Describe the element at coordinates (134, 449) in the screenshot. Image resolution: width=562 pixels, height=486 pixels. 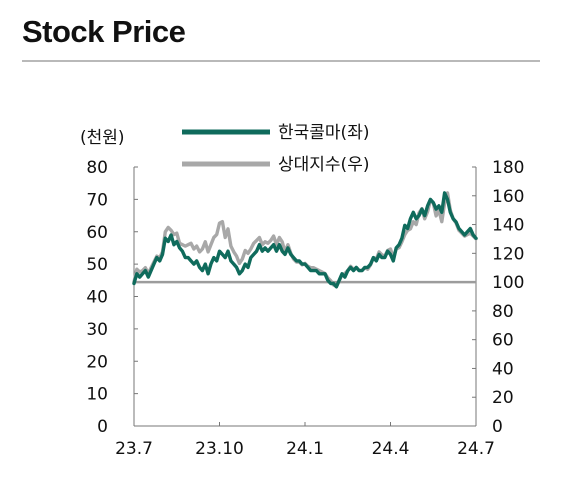
I see `x-tick-label: 23.7` at that location.